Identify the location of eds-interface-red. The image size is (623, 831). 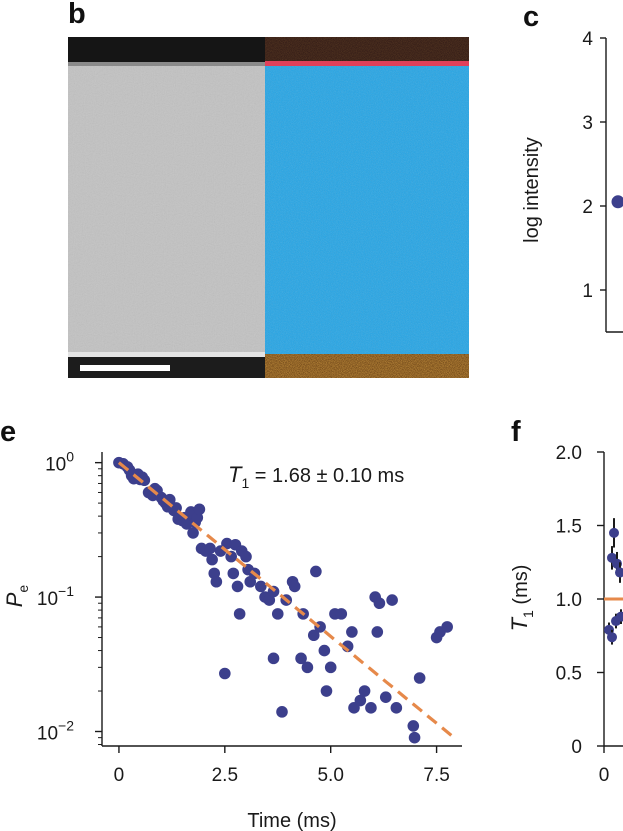
(367, 63).